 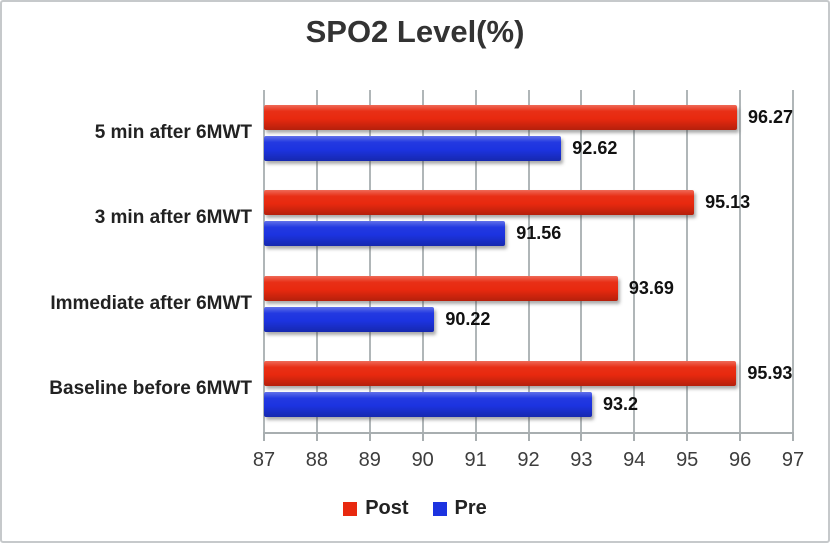 I want to click on data-label: 93.69, so click(x=651, y=287).